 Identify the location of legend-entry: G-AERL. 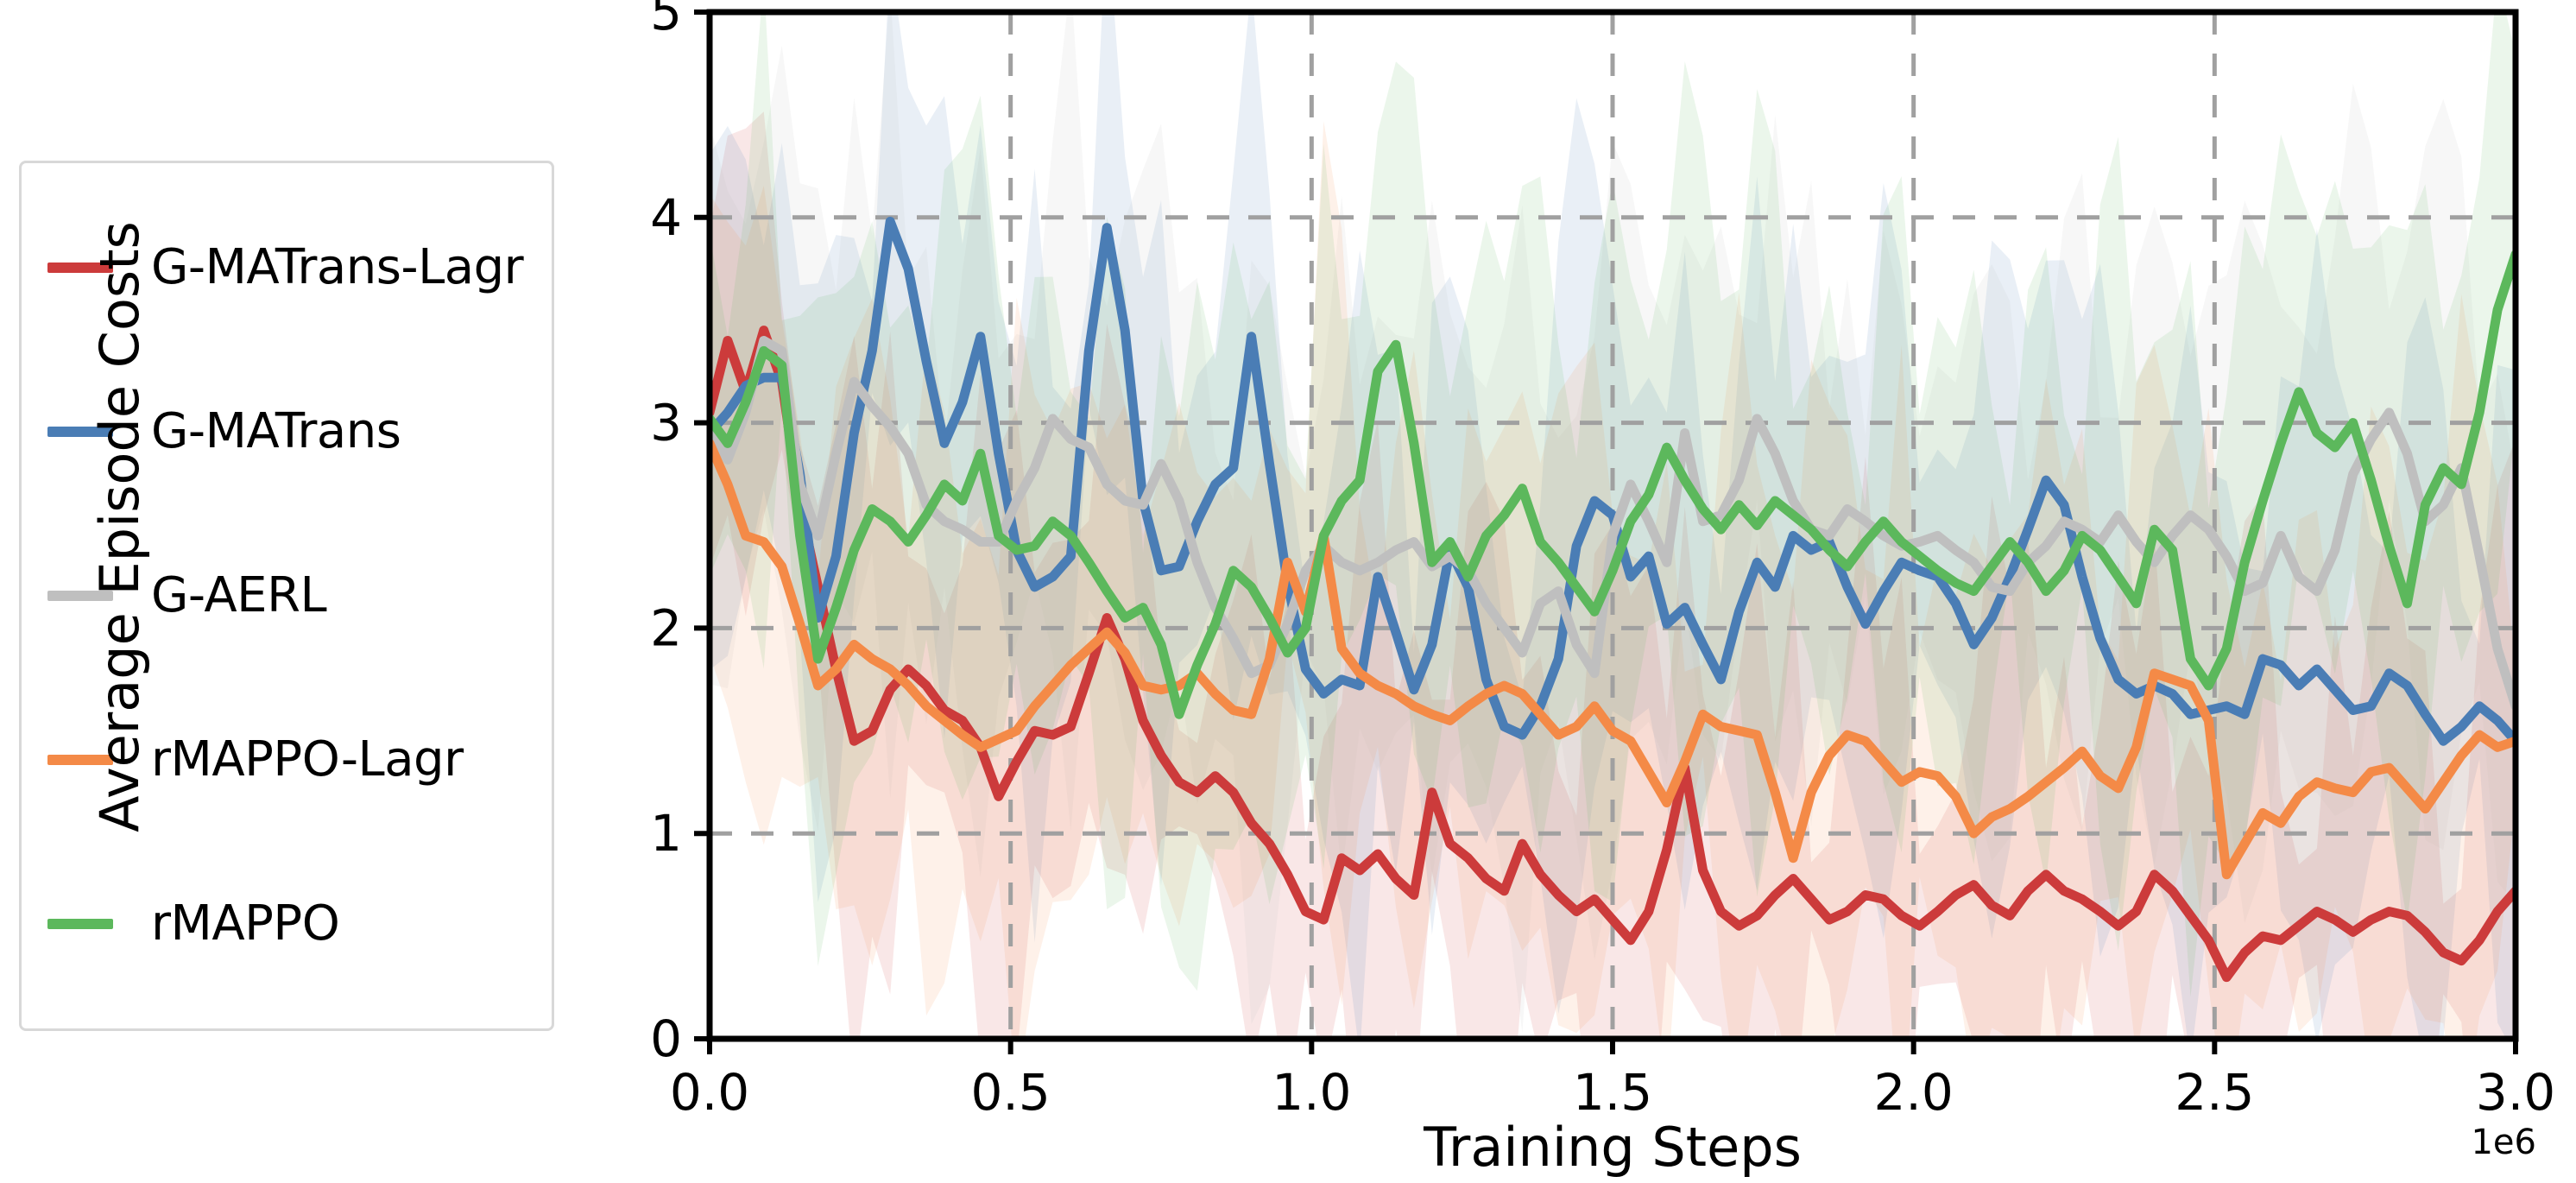
(287, 596).